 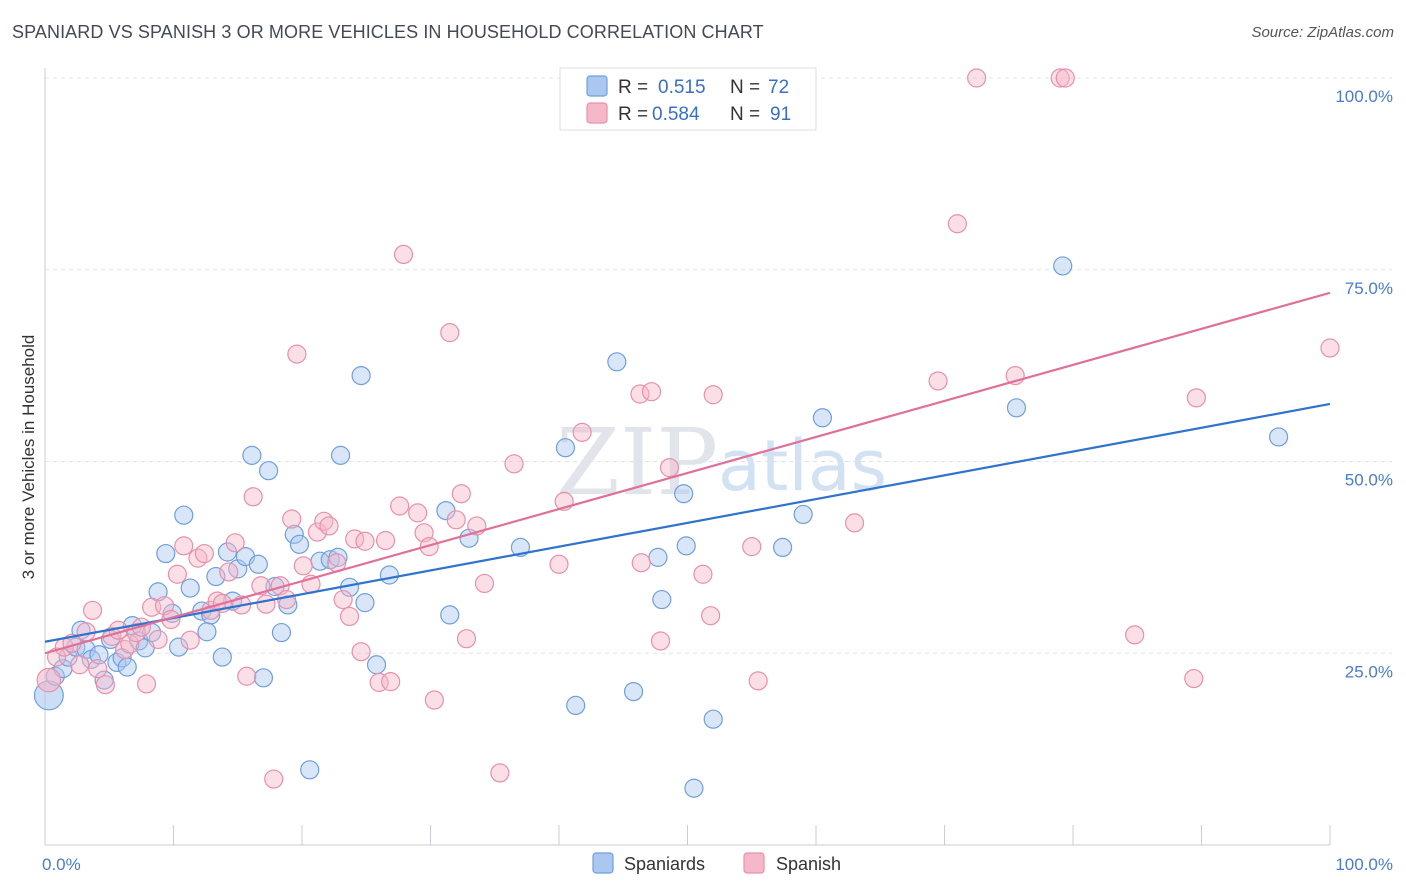 What do you see at coordinates (1364, 864) in the screenshot?
I see `x-tick-label-max: 100.0%` at bounding box center [1364, 864].